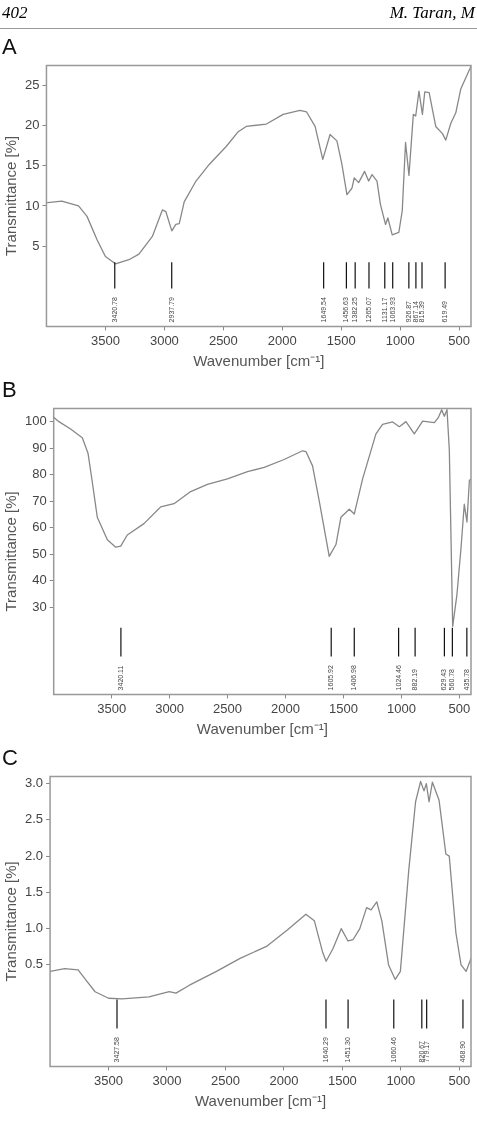  I want to click on y-tick-label: 5, so click(36, 245).